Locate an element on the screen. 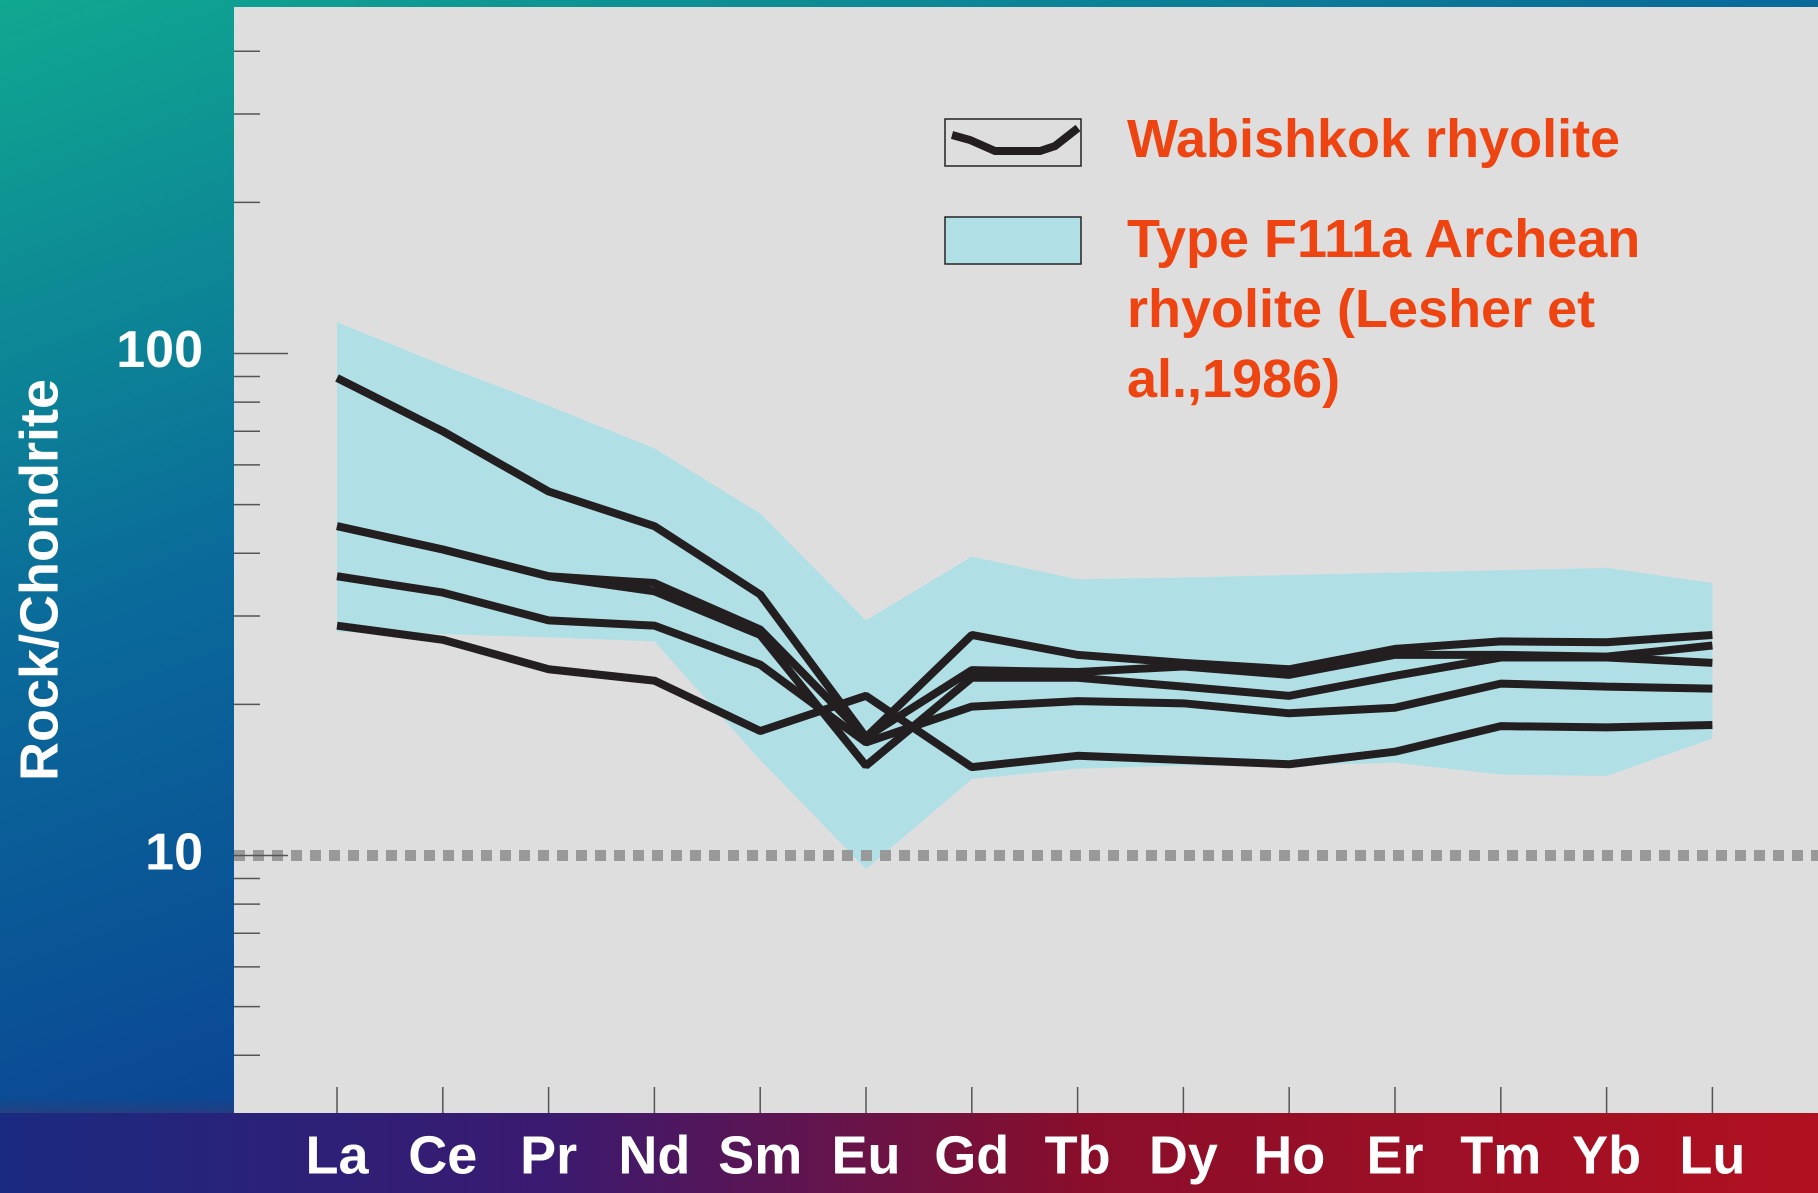 Image resolution: width=1818 pixels, height=1193 pixels. x-tick-label: Ho is located at coordinates (1289, 1155).